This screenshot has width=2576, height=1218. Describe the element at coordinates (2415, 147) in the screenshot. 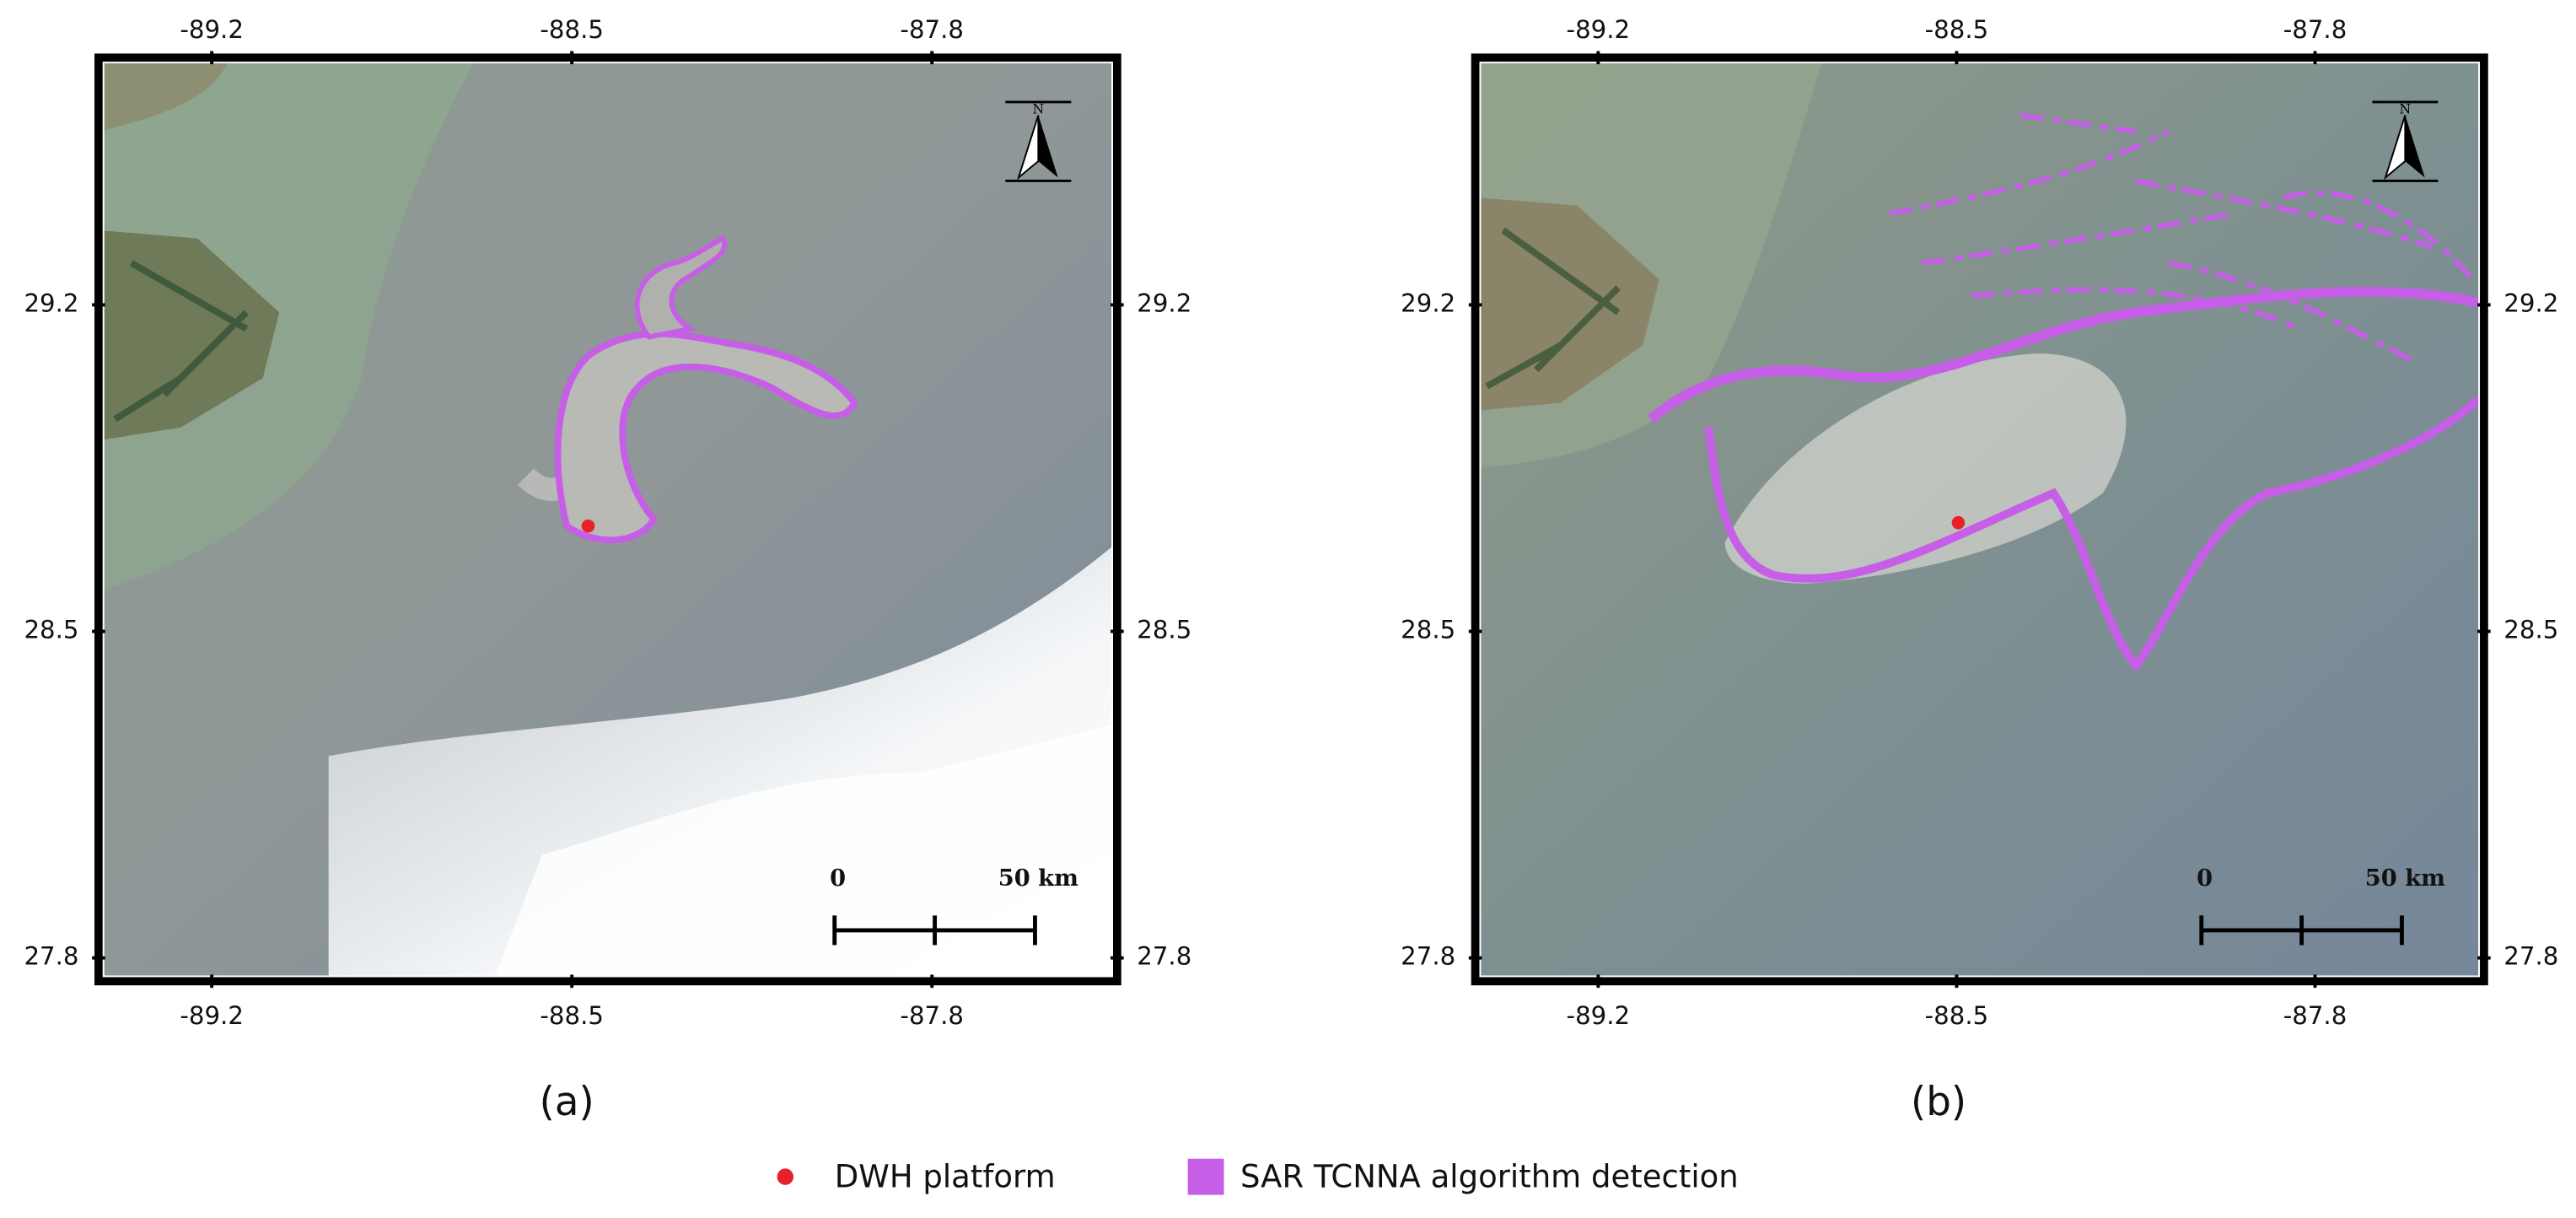

I see `north-arrow` at that location.